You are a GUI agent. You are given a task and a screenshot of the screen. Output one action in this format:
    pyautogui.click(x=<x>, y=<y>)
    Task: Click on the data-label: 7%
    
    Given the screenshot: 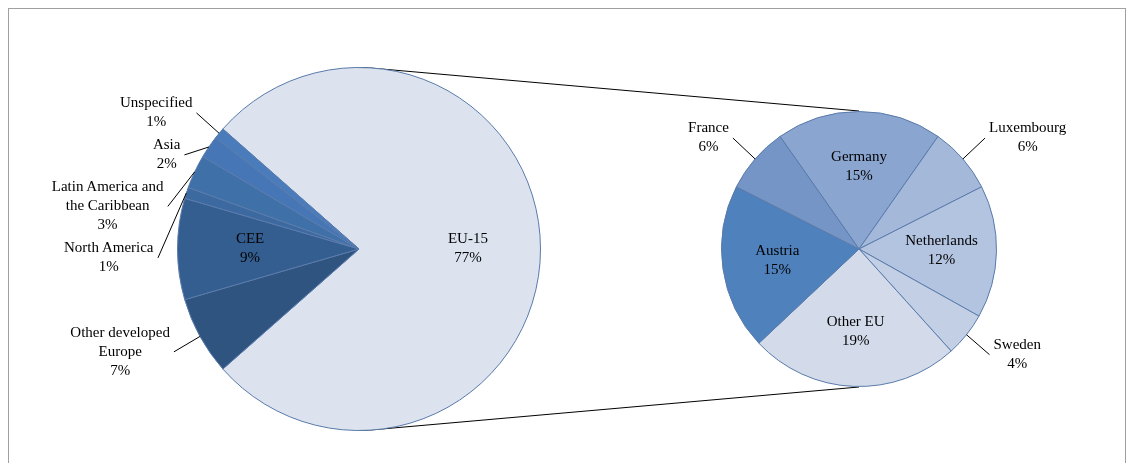 What is the action you would take?
    pyautogui.click(x=120, y=369)
    